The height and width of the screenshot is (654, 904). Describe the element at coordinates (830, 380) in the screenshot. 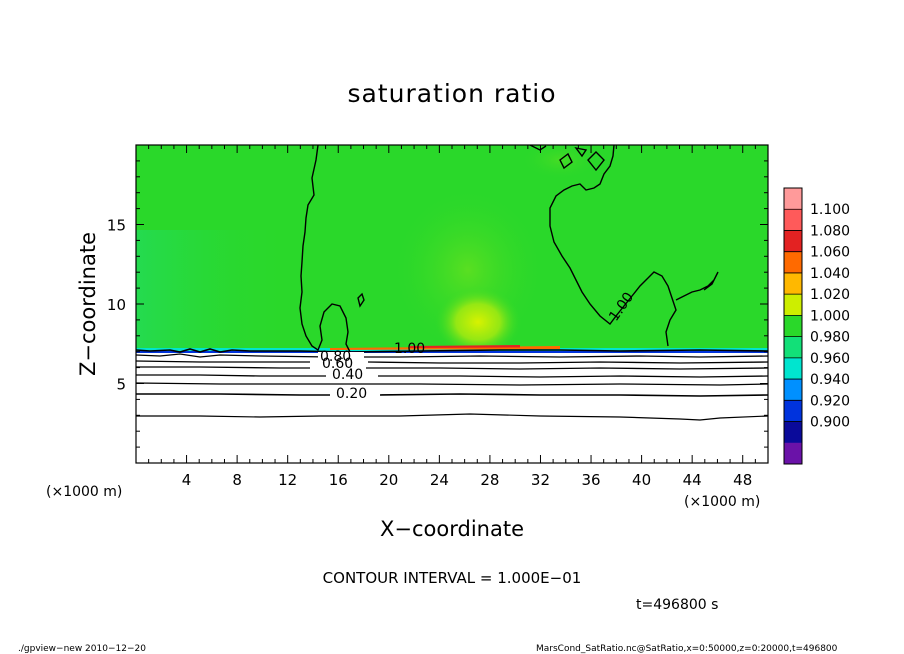

I see `colorbar-label: 0.940` at that location.